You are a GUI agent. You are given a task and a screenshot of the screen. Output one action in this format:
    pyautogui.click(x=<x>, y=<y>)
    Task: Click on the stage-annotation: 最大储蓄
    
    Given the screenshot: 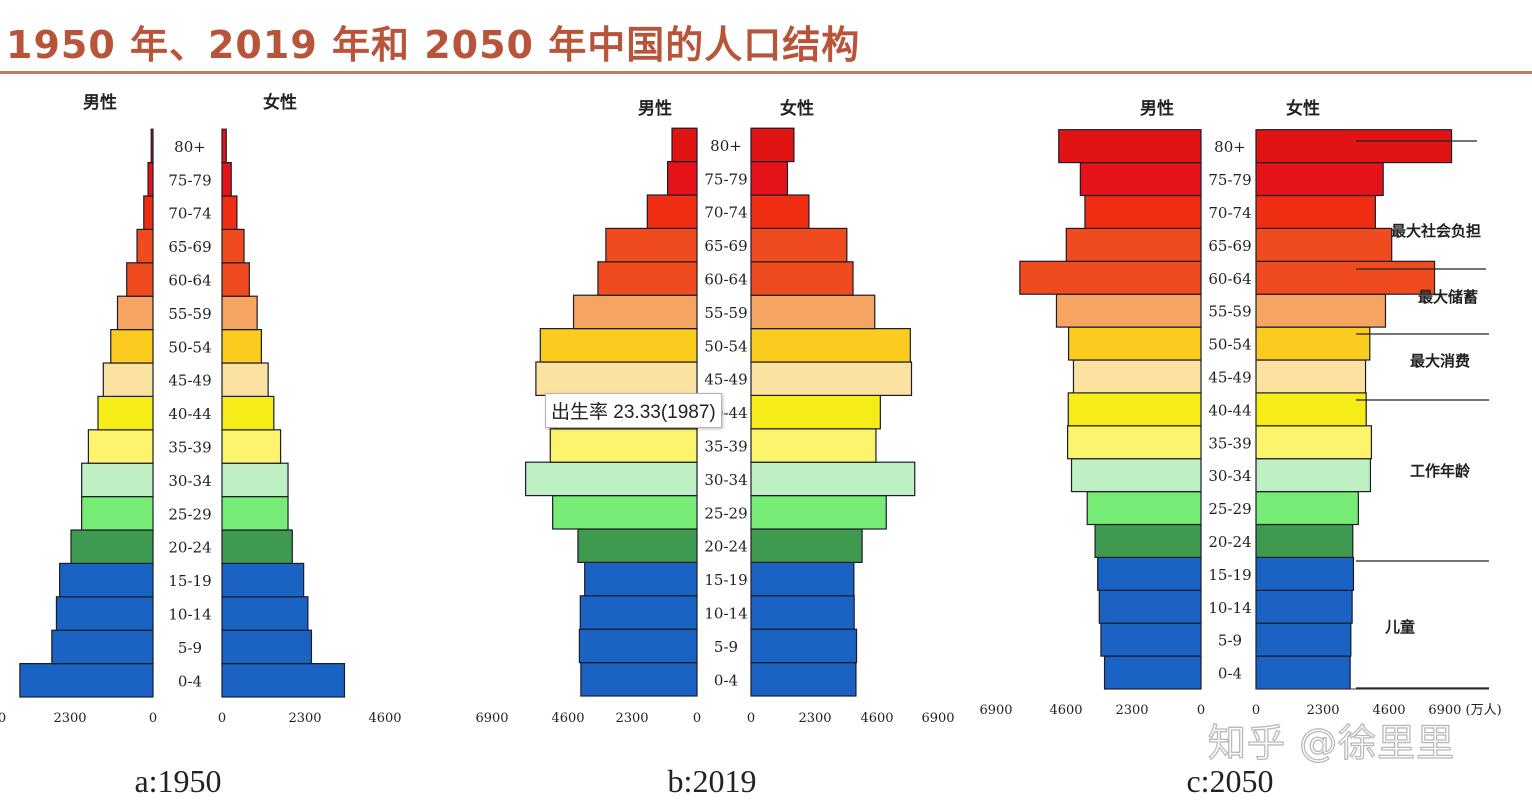 What is the action you would take?
    pyautogui.click(x=1448, y=297)
    